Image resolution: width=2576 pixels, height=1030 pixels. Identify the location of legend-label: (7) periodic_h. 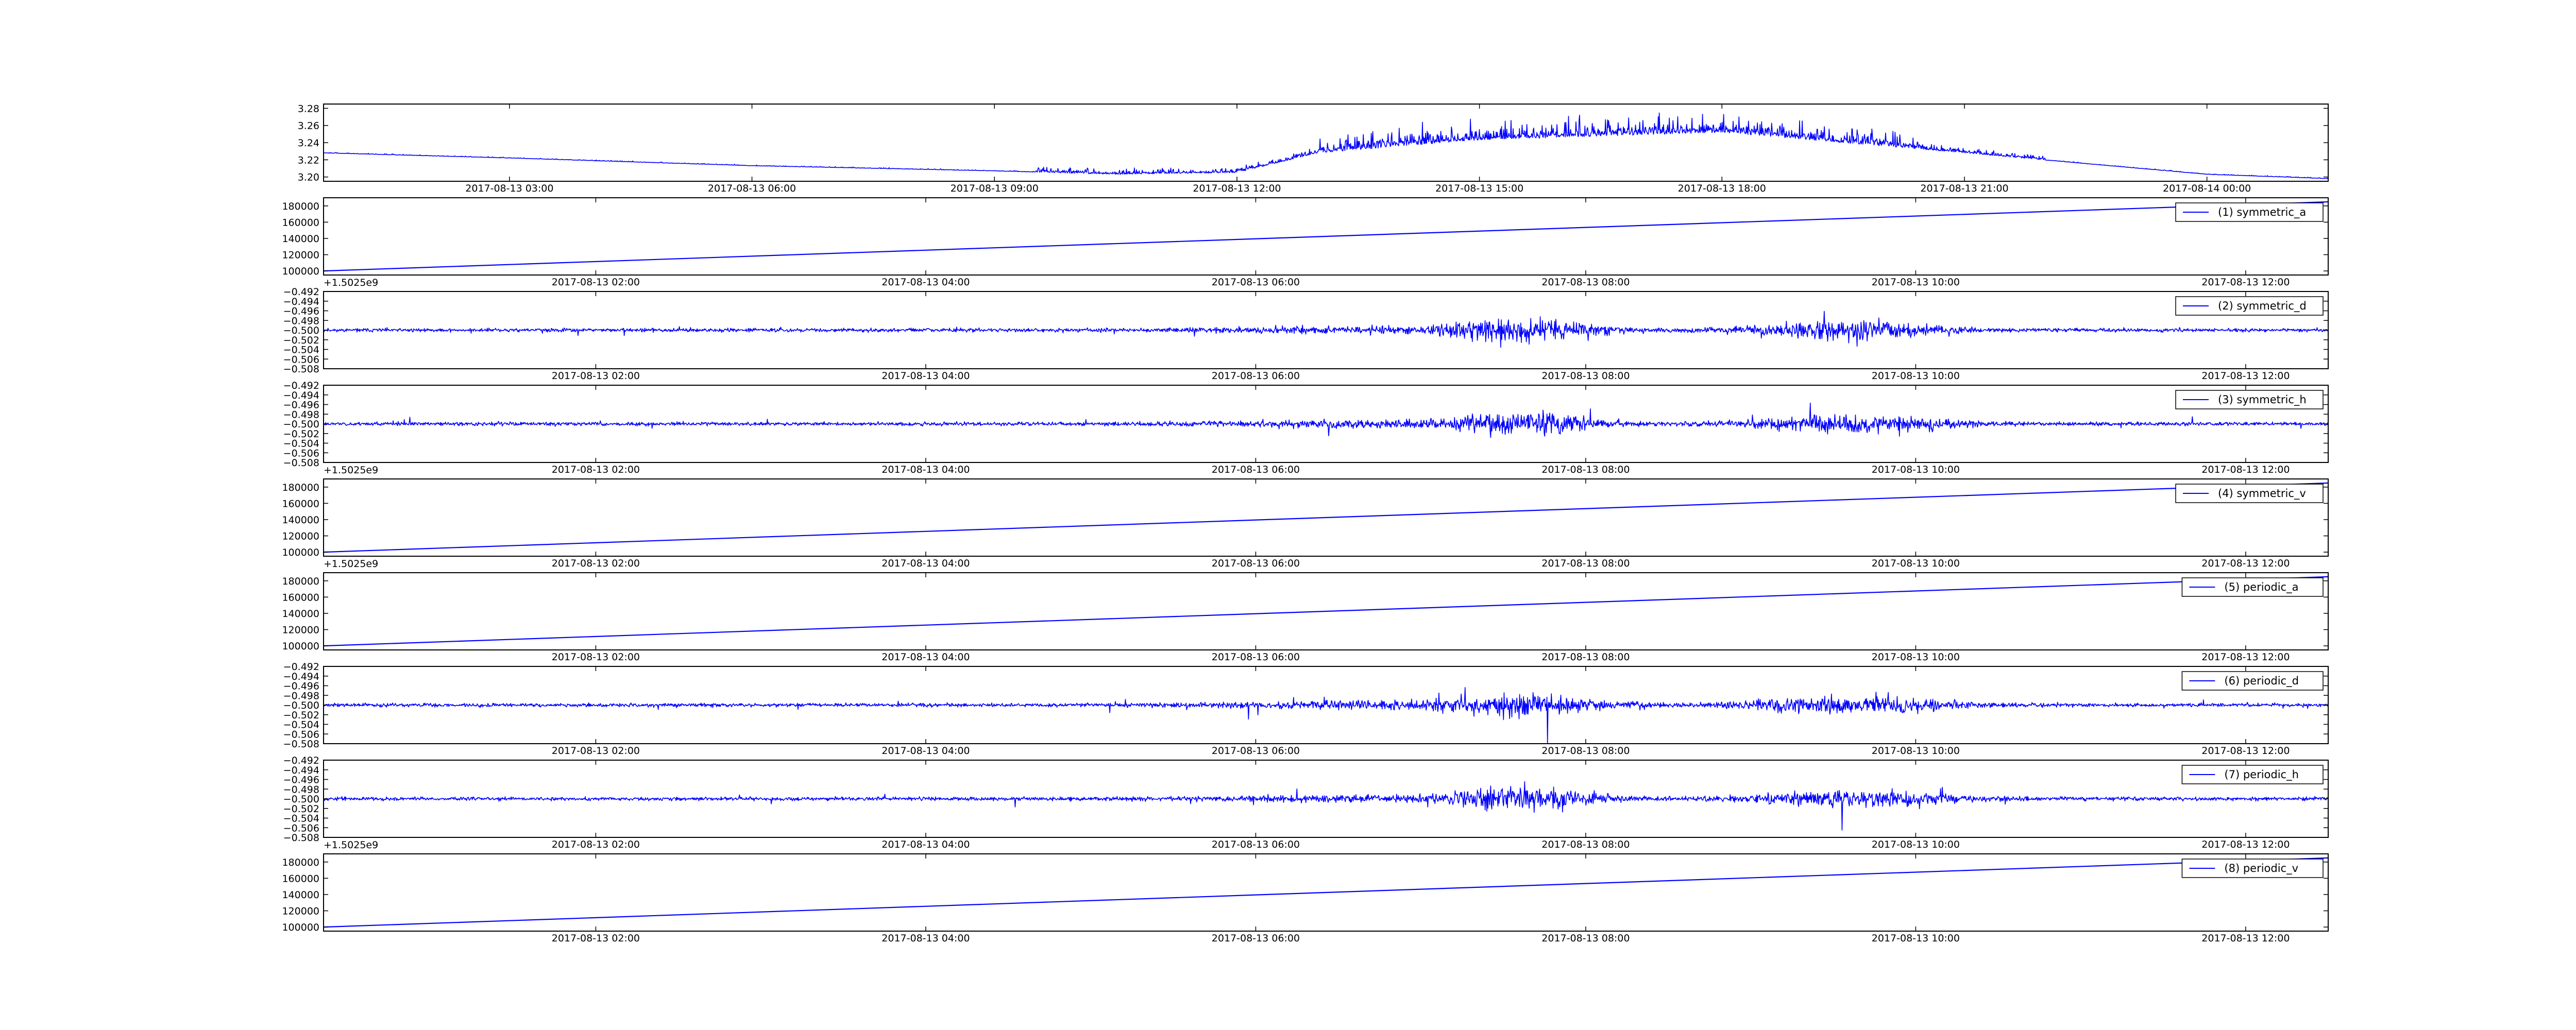
(2261, 774).